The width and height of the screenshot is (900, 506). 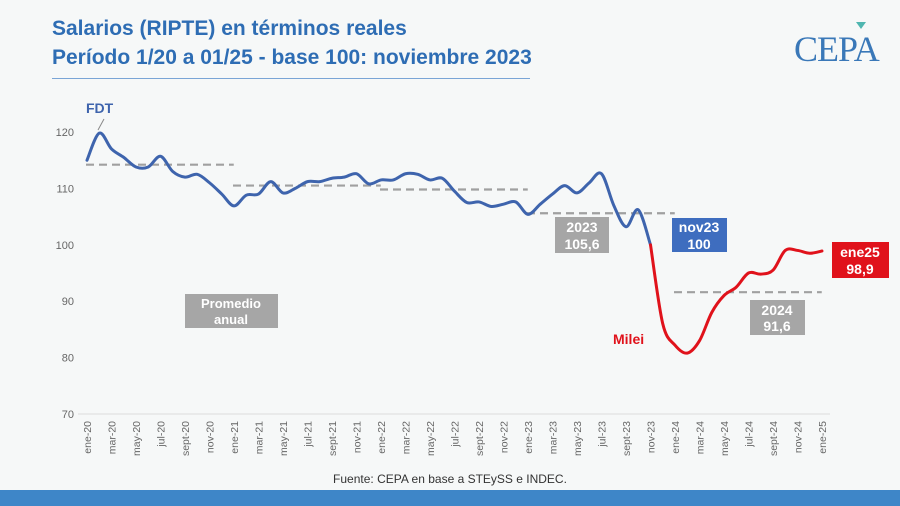 I want to click on promedio-box, so click(x=231, y=311).